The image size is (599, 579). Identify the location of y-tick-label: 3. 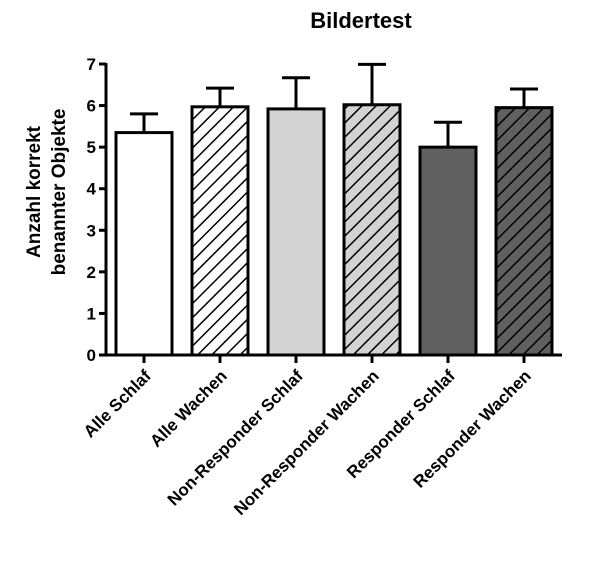
(91, 230).